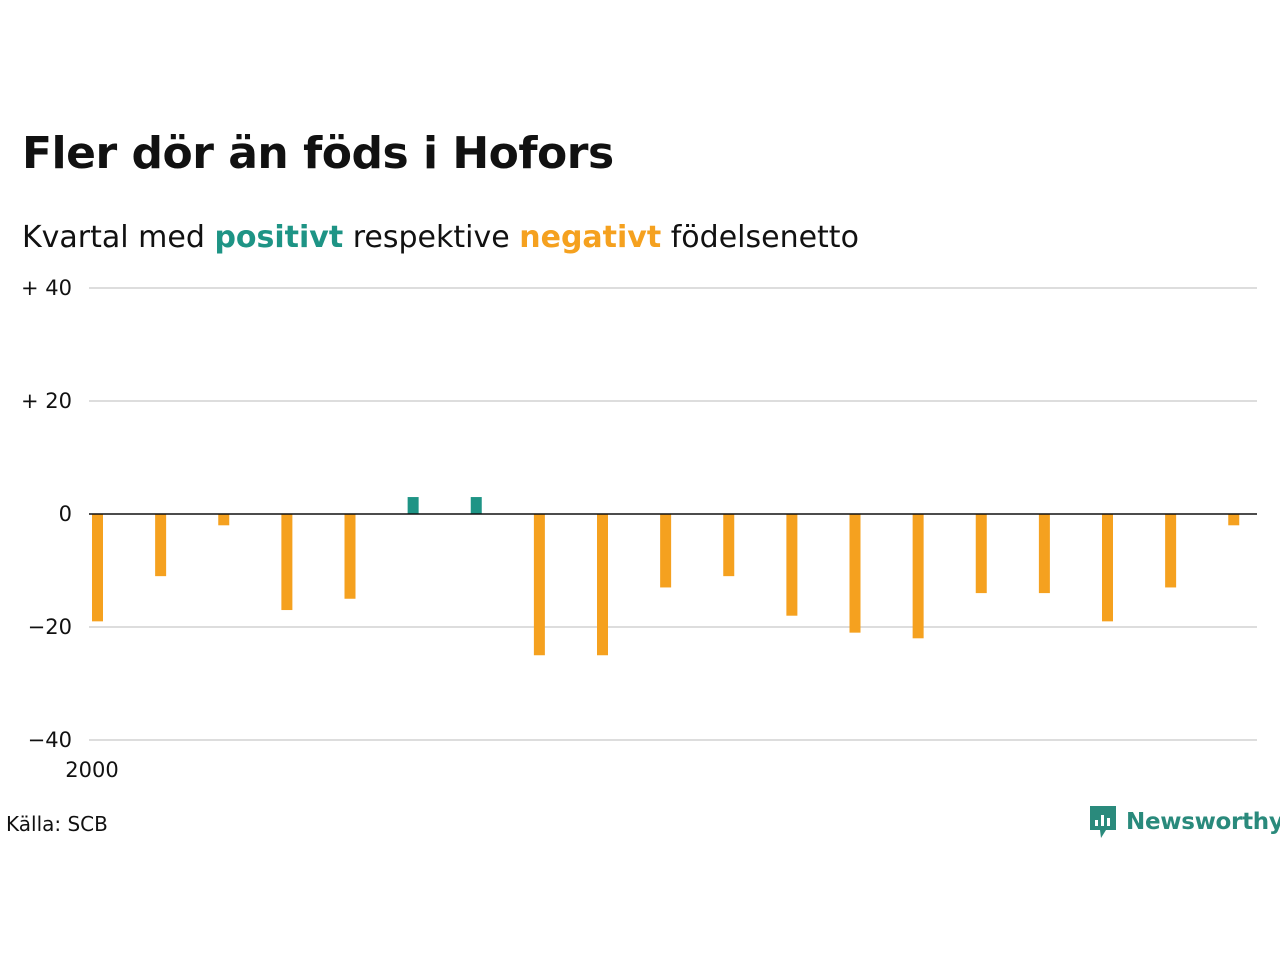 The image size is (1280, 960). What do you see at coordinates (764, 237) in the screenshot?
I see `subtitle-suffix: födelsenetto` at bounding box center [764, 237].